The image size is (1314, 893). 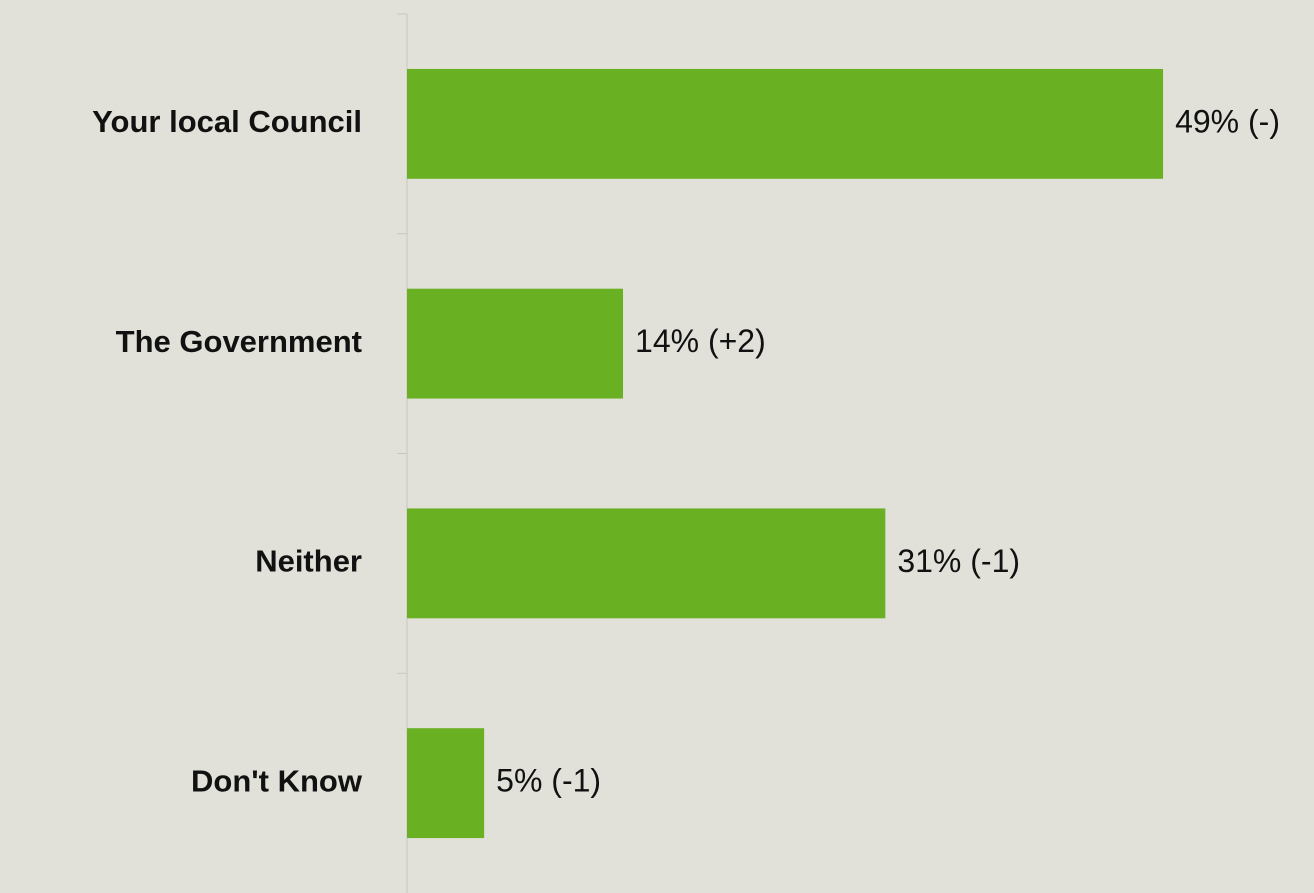 I want to click on value-label: 31% (-1), so click(x=958, y=561).